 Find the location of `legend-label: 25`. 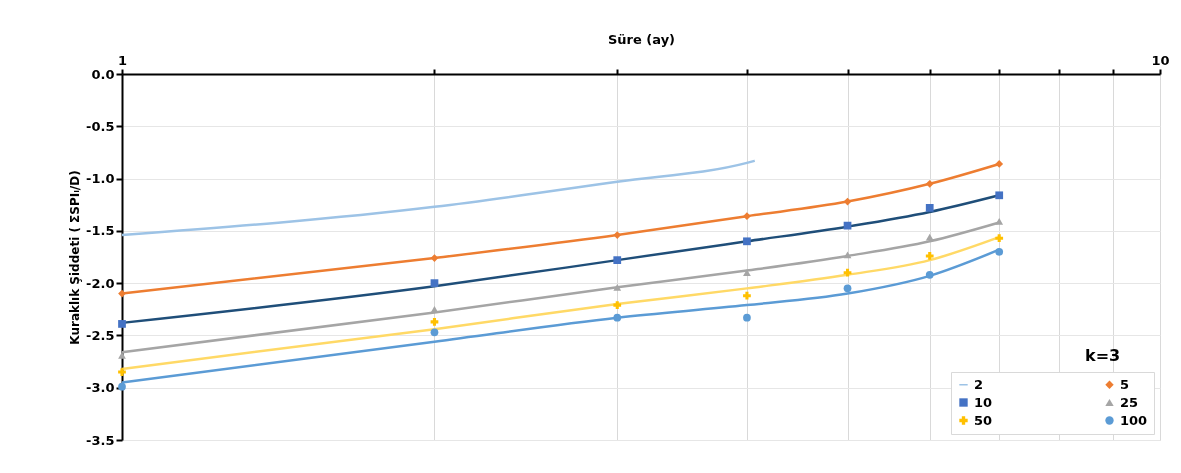

legend-label: 25 is located at coordinates (1129, 402).